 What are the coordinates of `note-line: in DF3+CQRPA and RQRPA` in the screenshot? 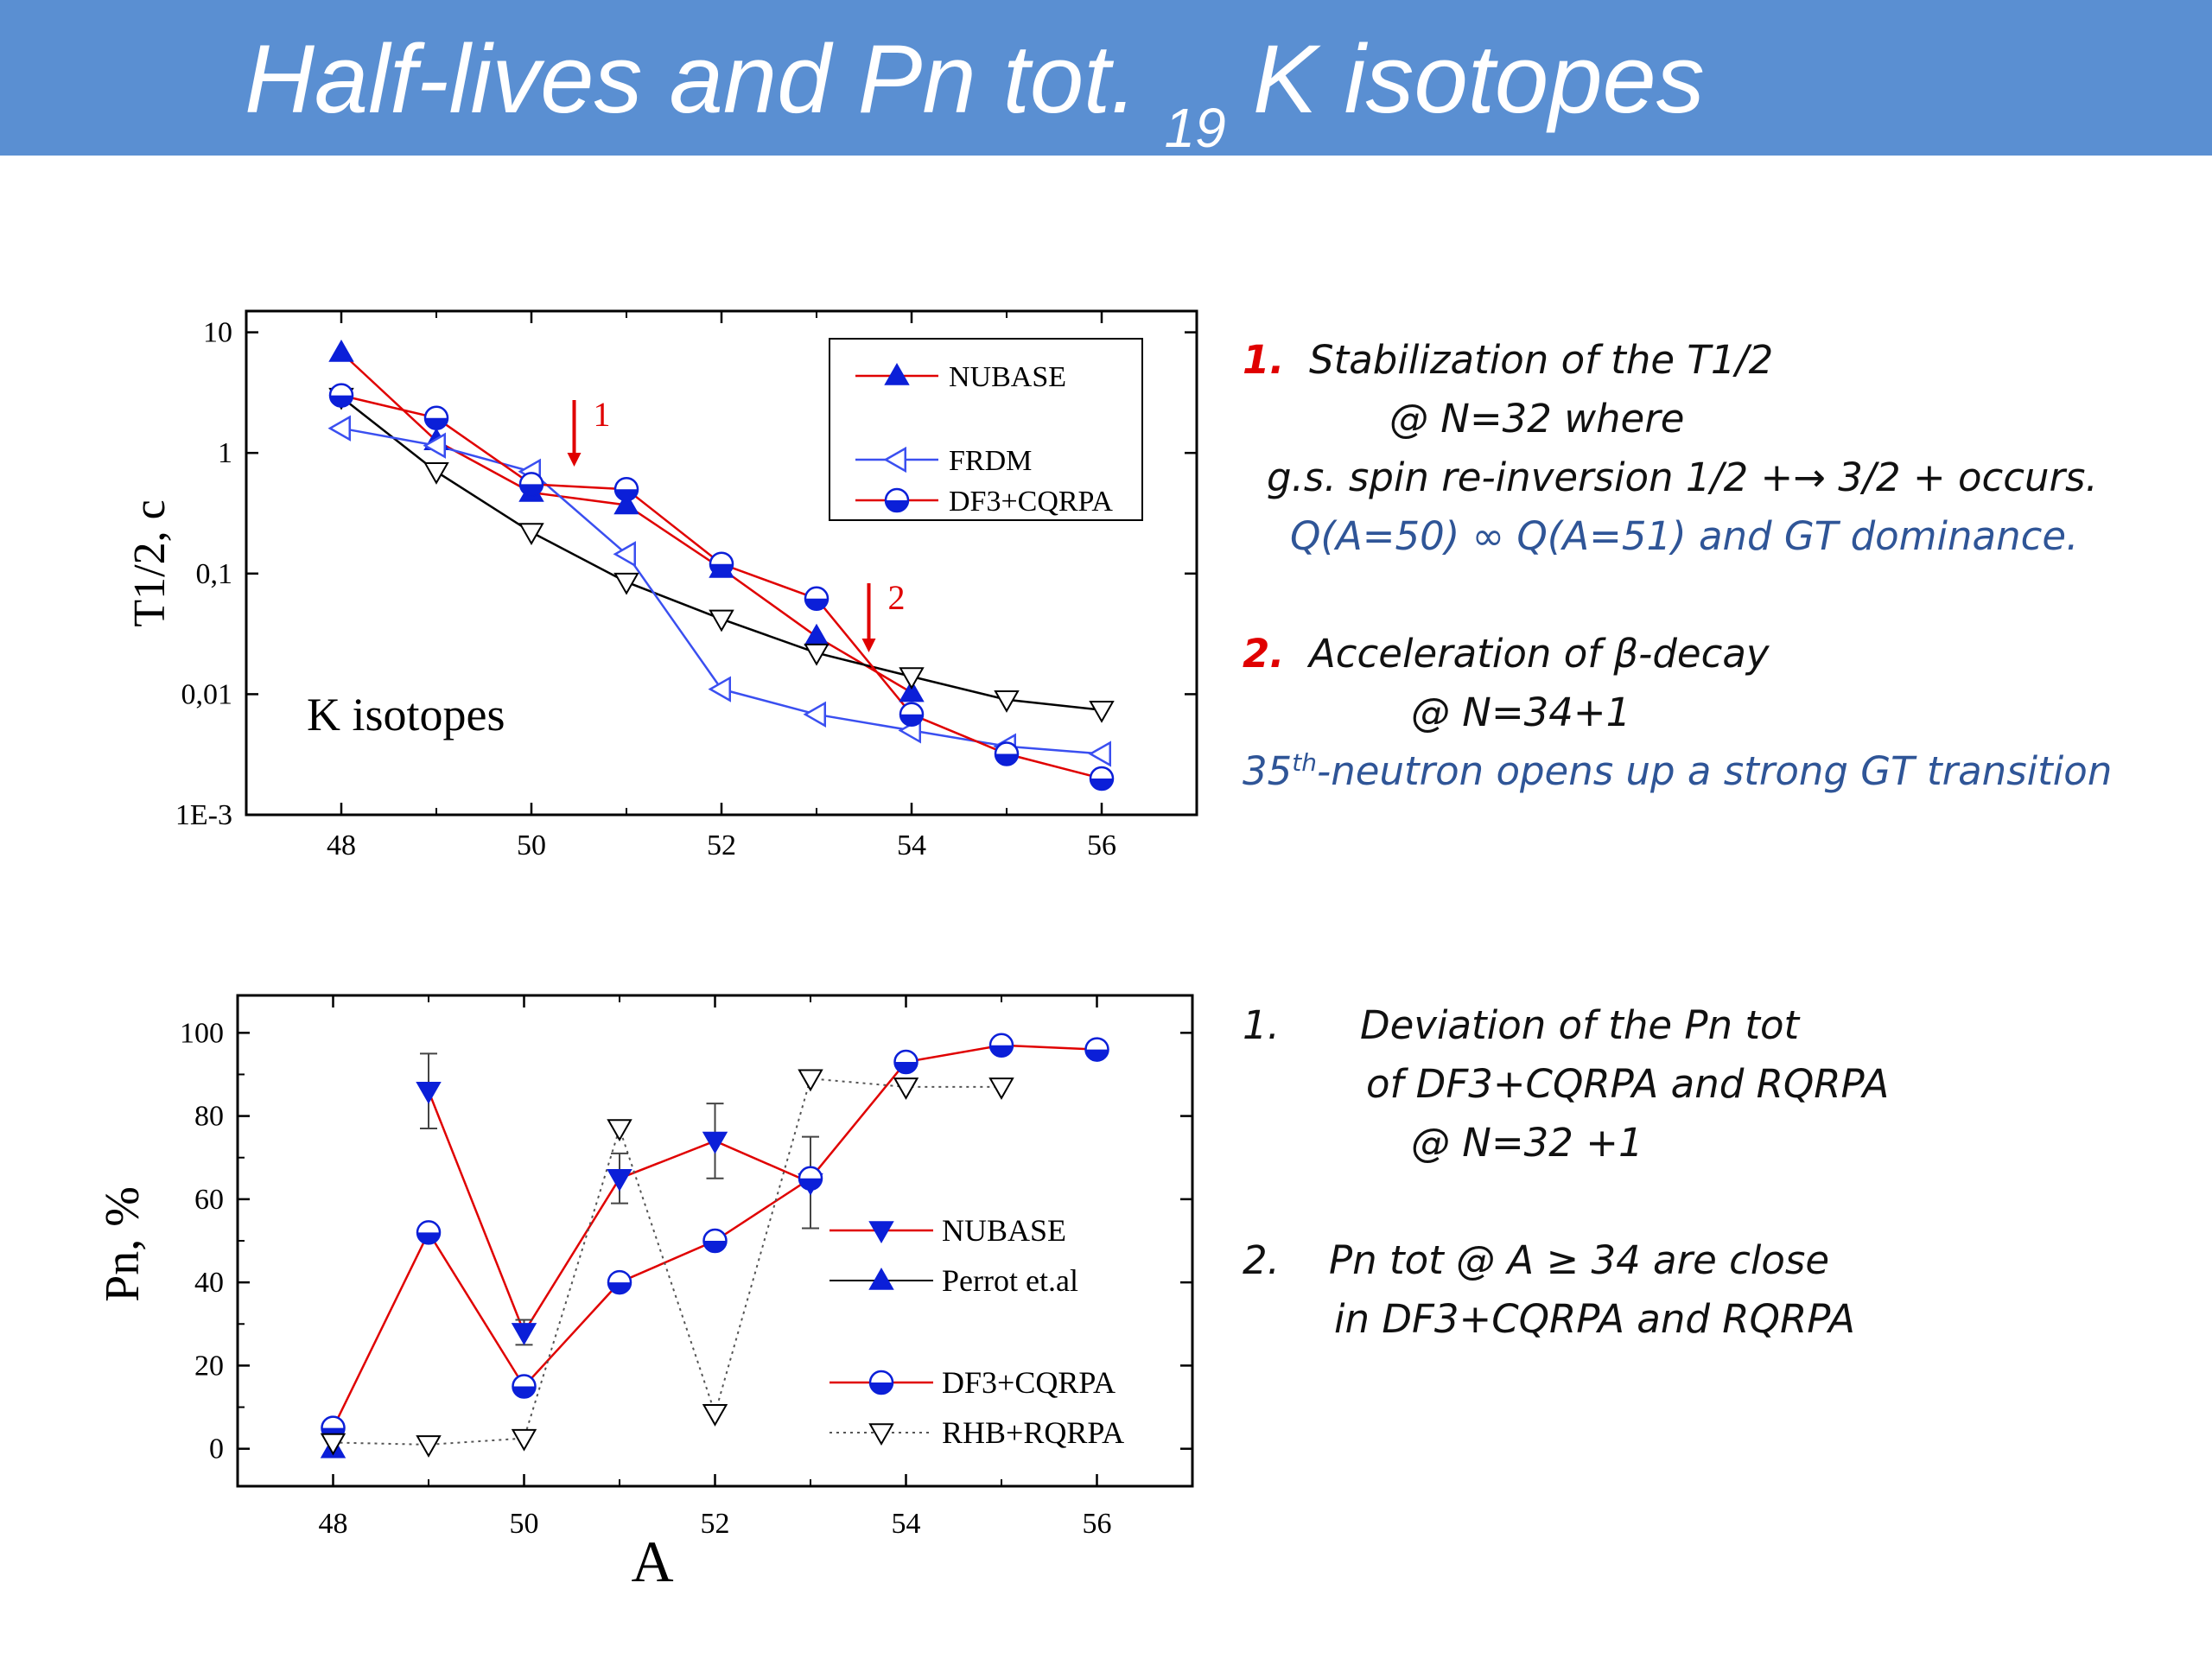 It's located at (1594, 1319).